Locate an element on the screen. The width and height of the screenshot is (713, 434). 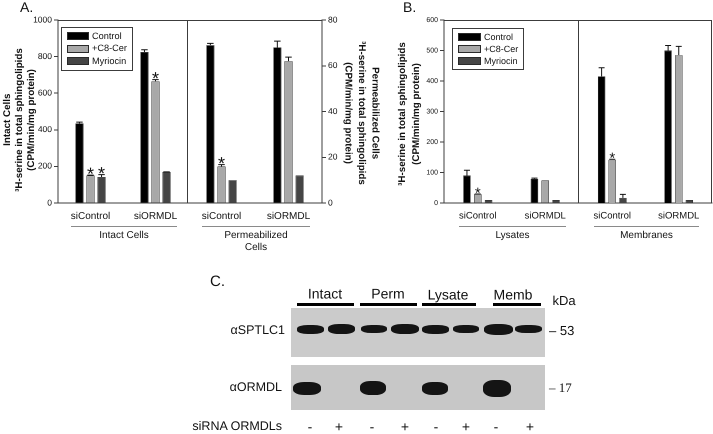
chart-title: B. is located at coordinates (409, 8).